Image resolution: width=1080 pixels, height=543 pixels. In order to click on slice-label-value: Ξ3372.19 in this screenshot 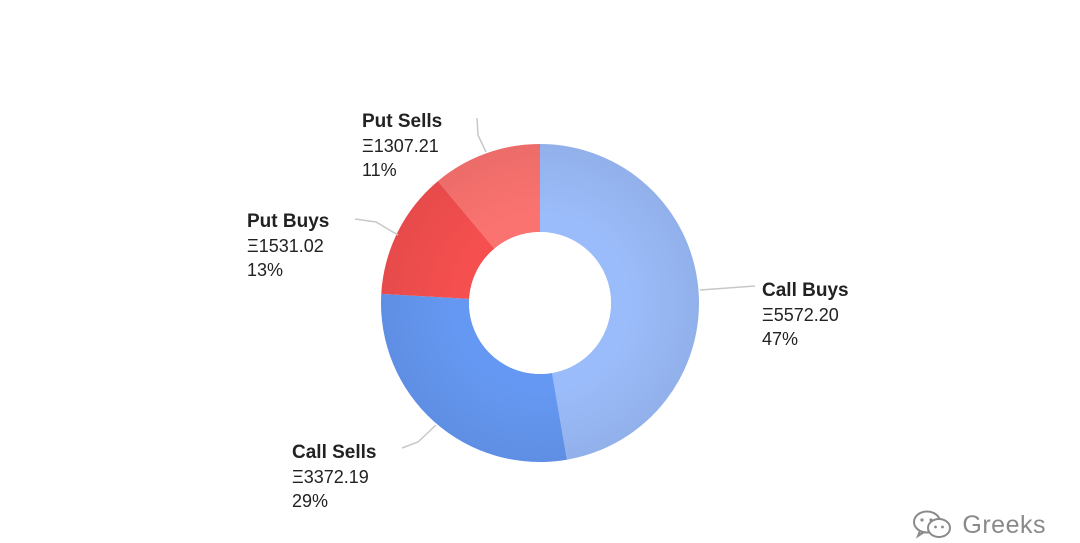, I will do `click(330, 477)`.